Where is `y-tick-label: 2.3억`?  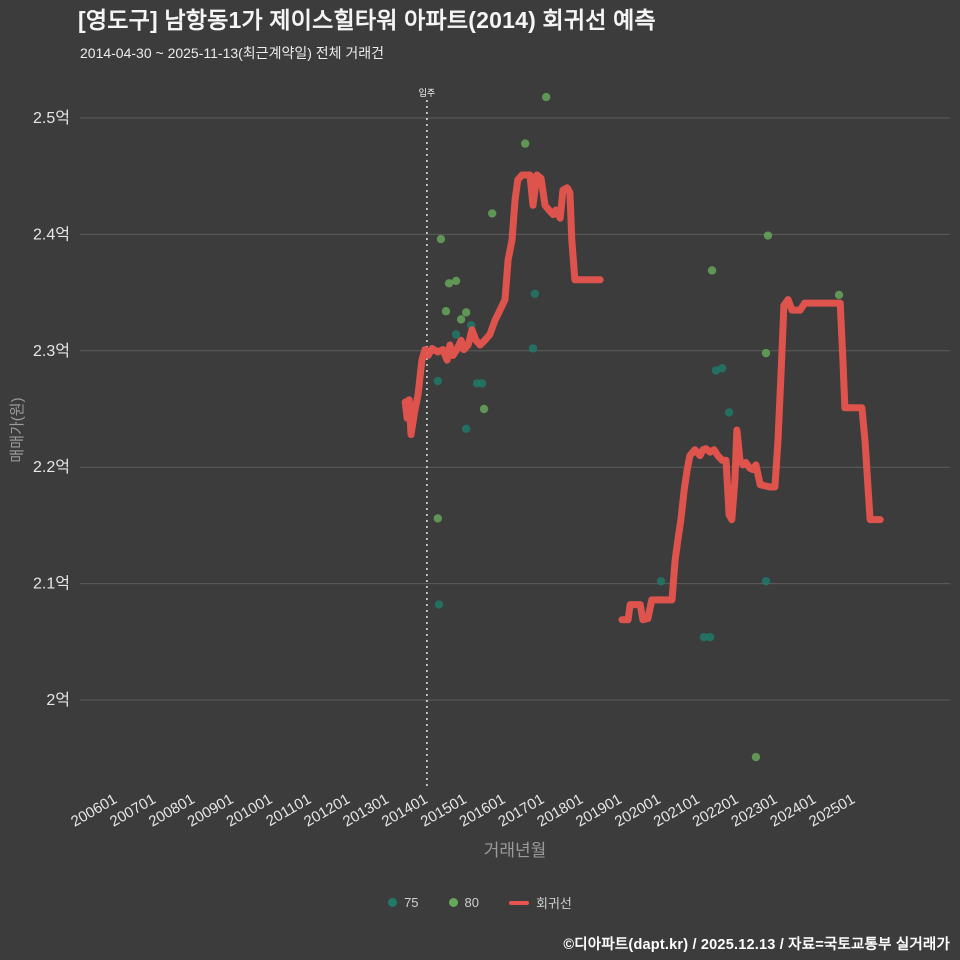 y-tick-label: 2.3억 is located at coordinates (51, 351).